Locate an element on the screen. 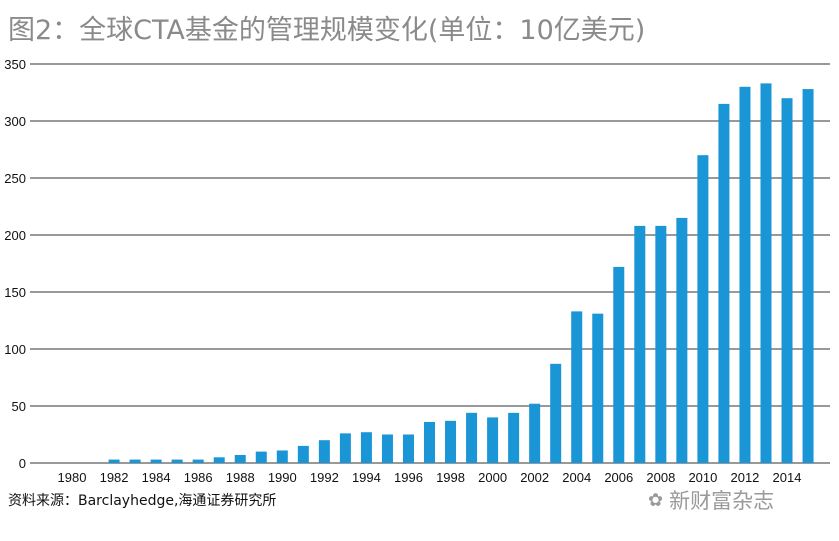  bar-2014 is located at coordinates (787, 280).